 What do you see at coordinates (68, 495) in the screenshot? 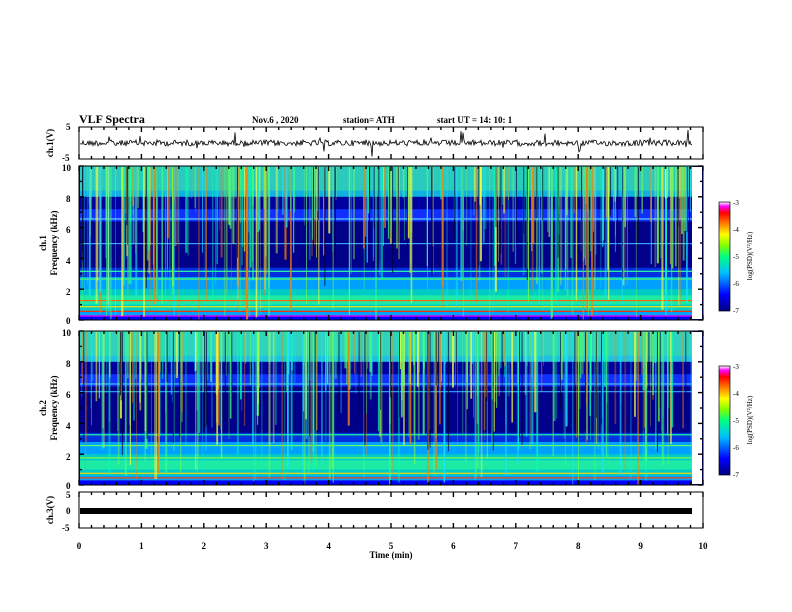
I see `ch3-ytick-top: 5` at bounding box center [68, 495].